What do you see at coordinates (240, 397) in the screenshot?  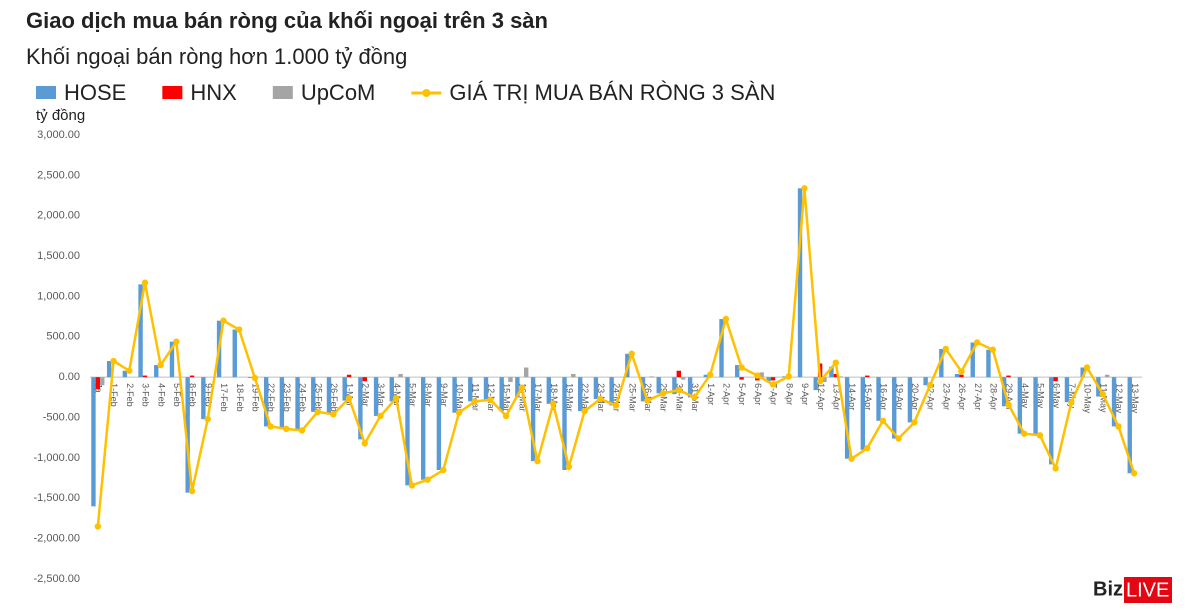 I see `x-tick-label: 18-Feb` at bounding box center [240, 397].